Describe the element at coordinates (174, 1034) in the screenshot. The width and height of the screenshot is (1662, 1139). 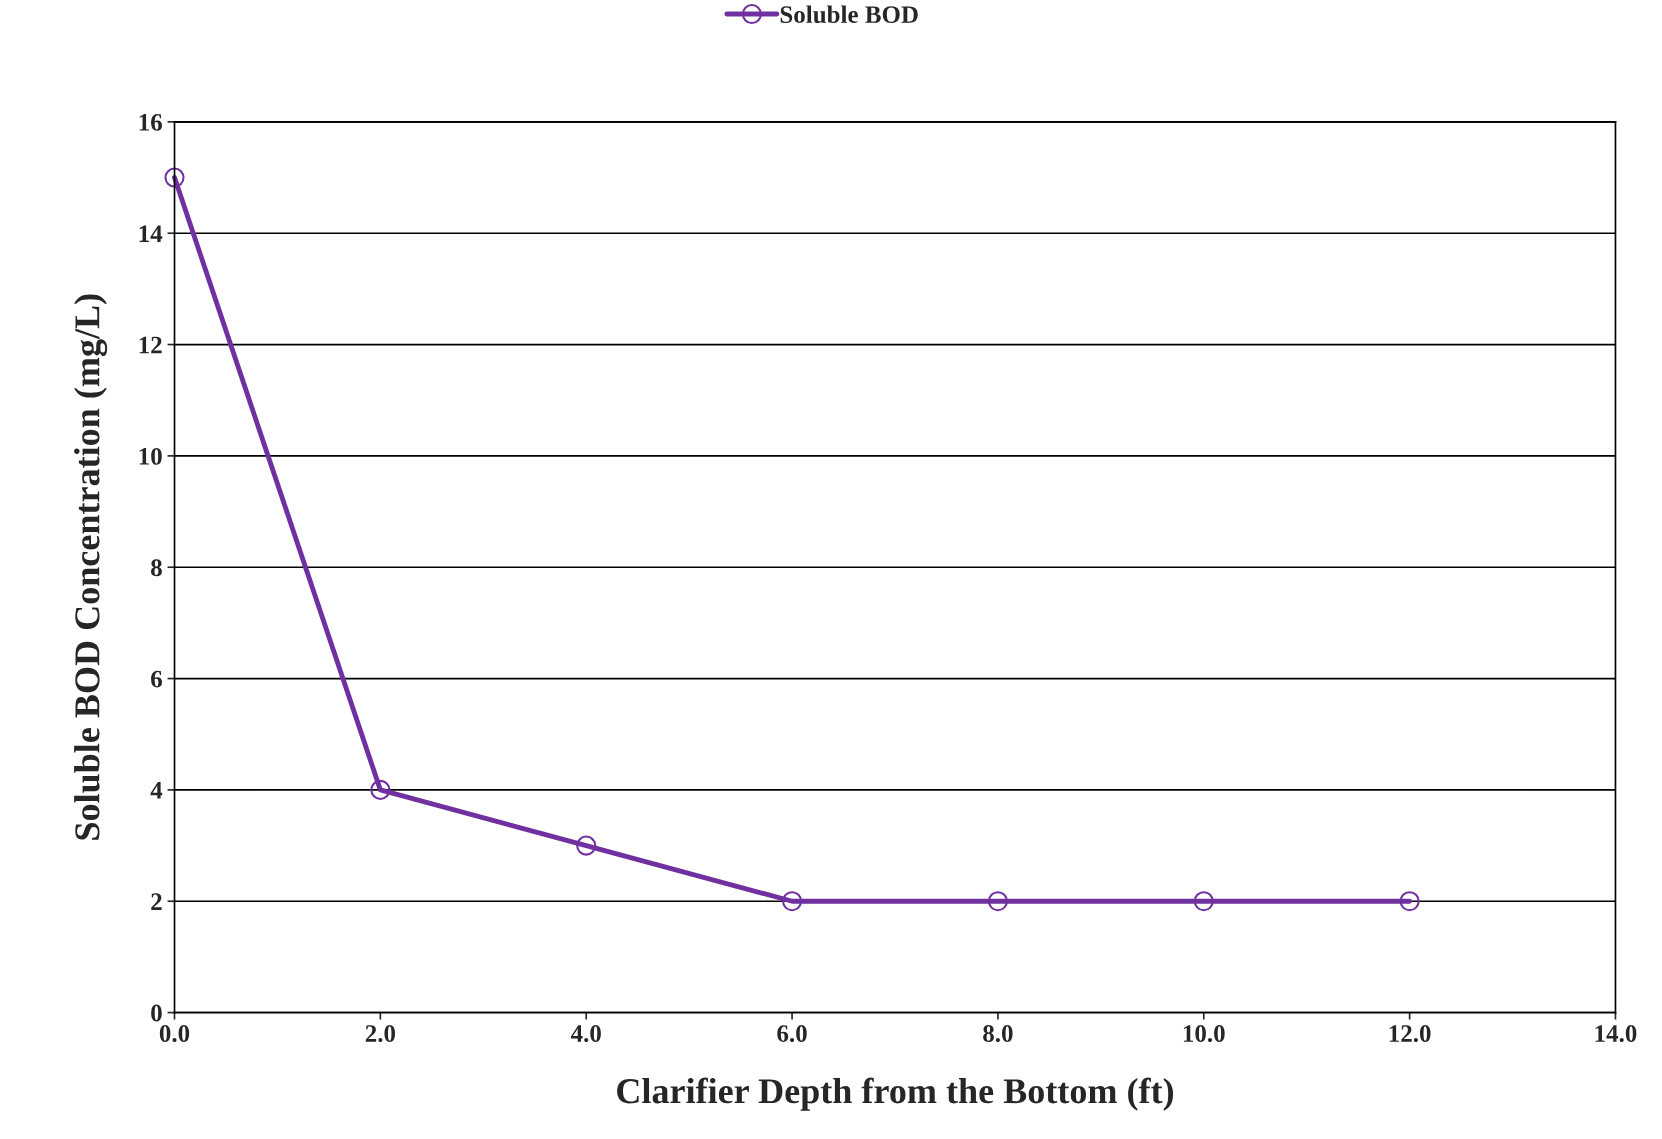
I see `x-tick-label: 0.0` at that location.